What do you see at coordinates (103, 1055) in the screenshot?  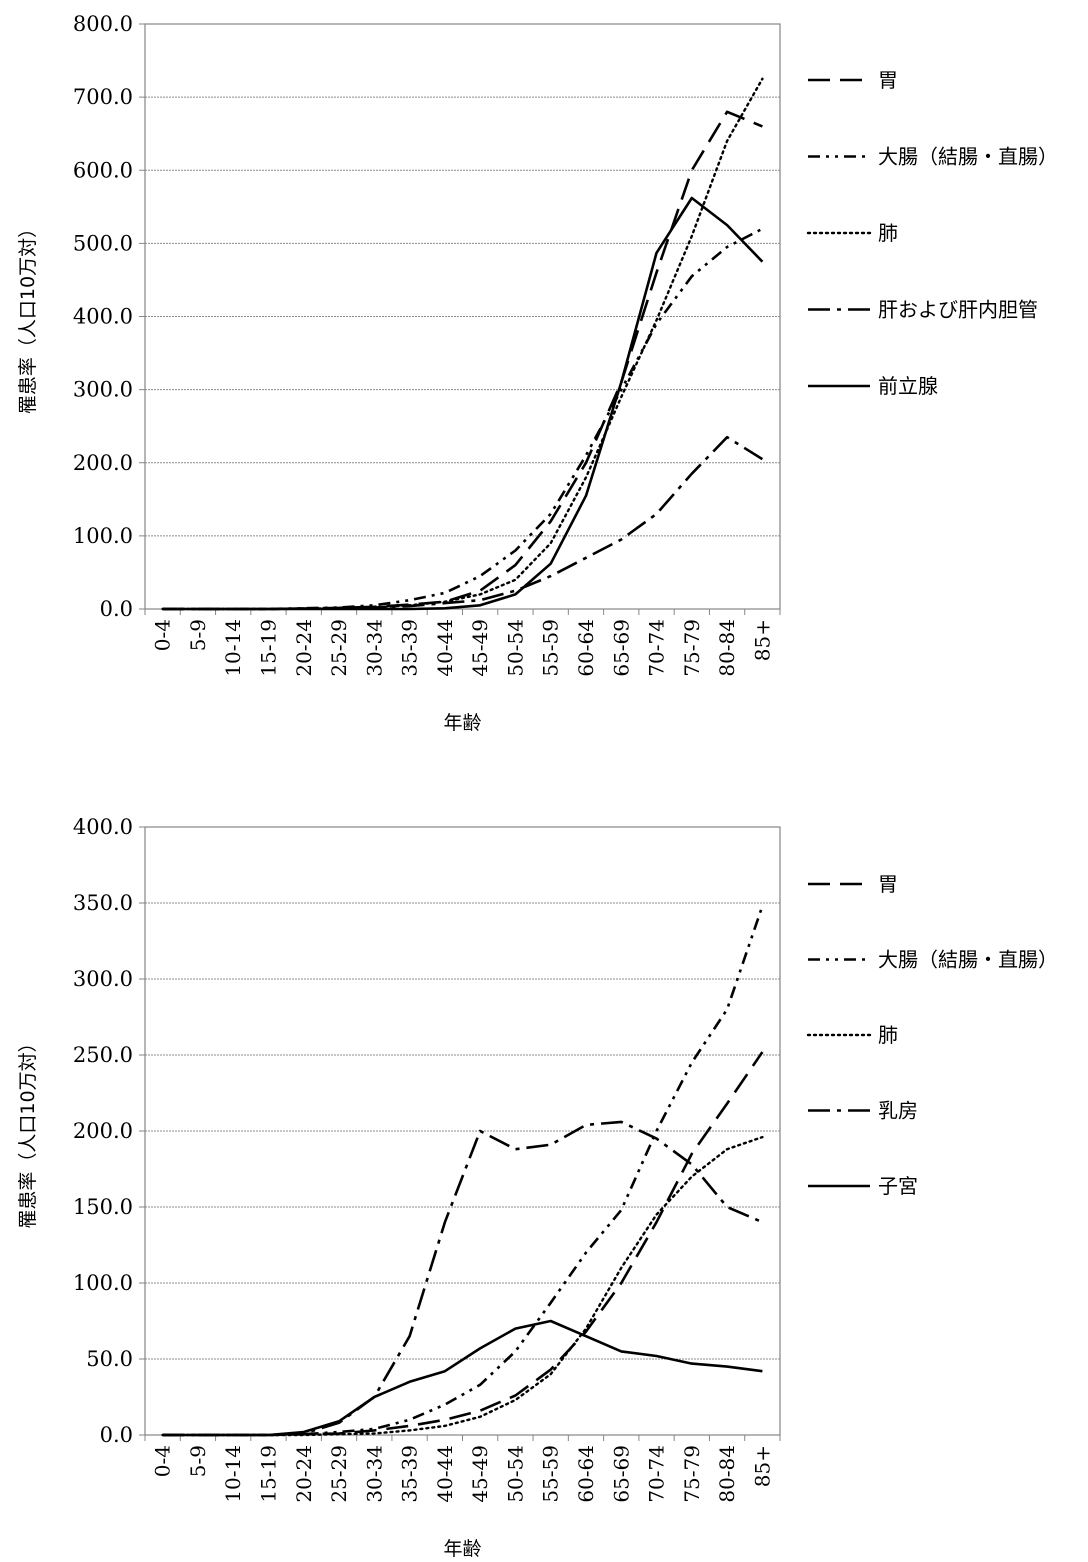 I see `y-tick-label: 250.0` at bounding box center [103, 1055].